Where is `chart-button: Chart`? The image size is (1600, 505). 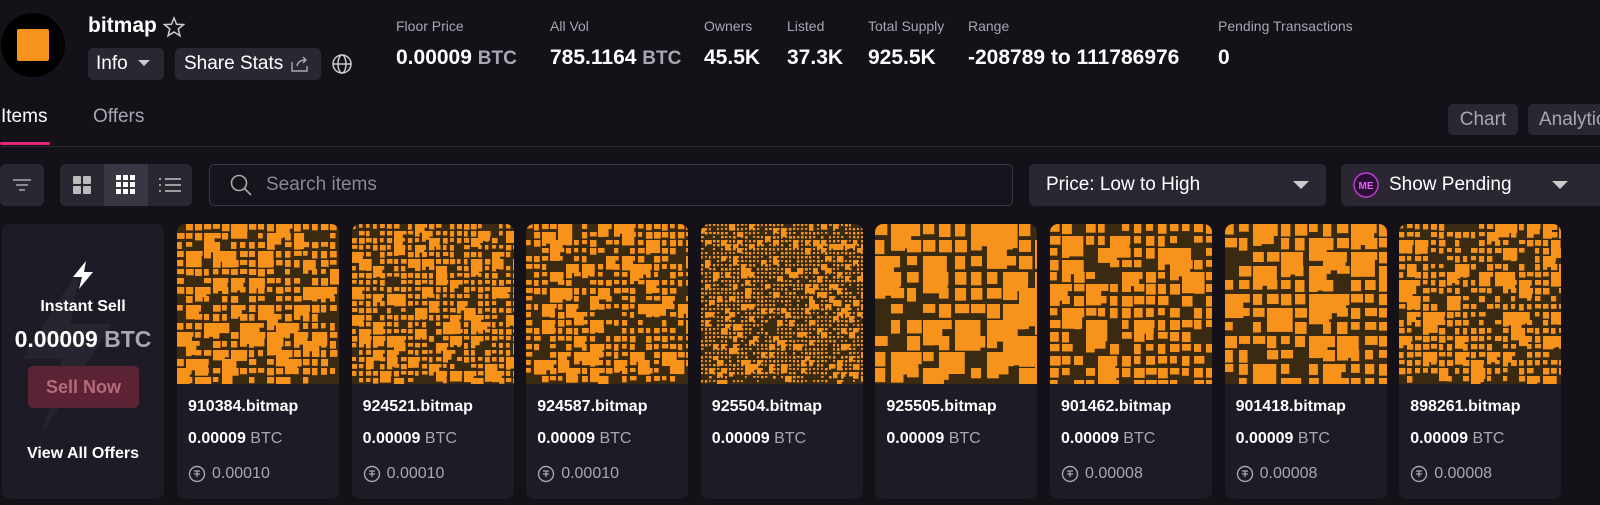
chart-button: Chart is located at coordinates (1483, 119).